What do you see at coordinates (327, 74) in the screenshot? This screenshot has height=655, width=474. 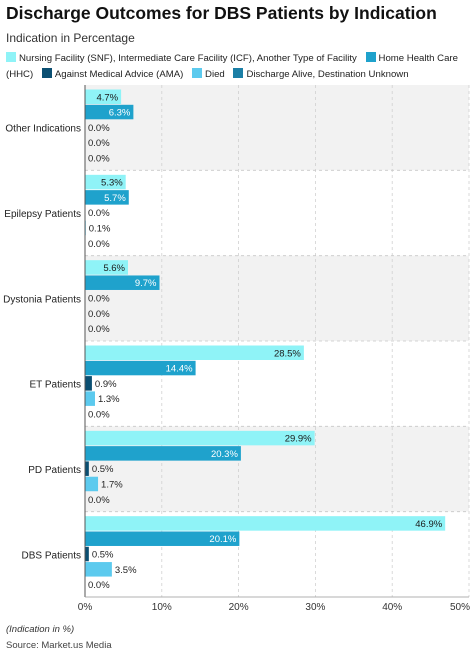 I see `legend-label: Discharge Alive, Destination Unknown` at bounding box center [327, 74].